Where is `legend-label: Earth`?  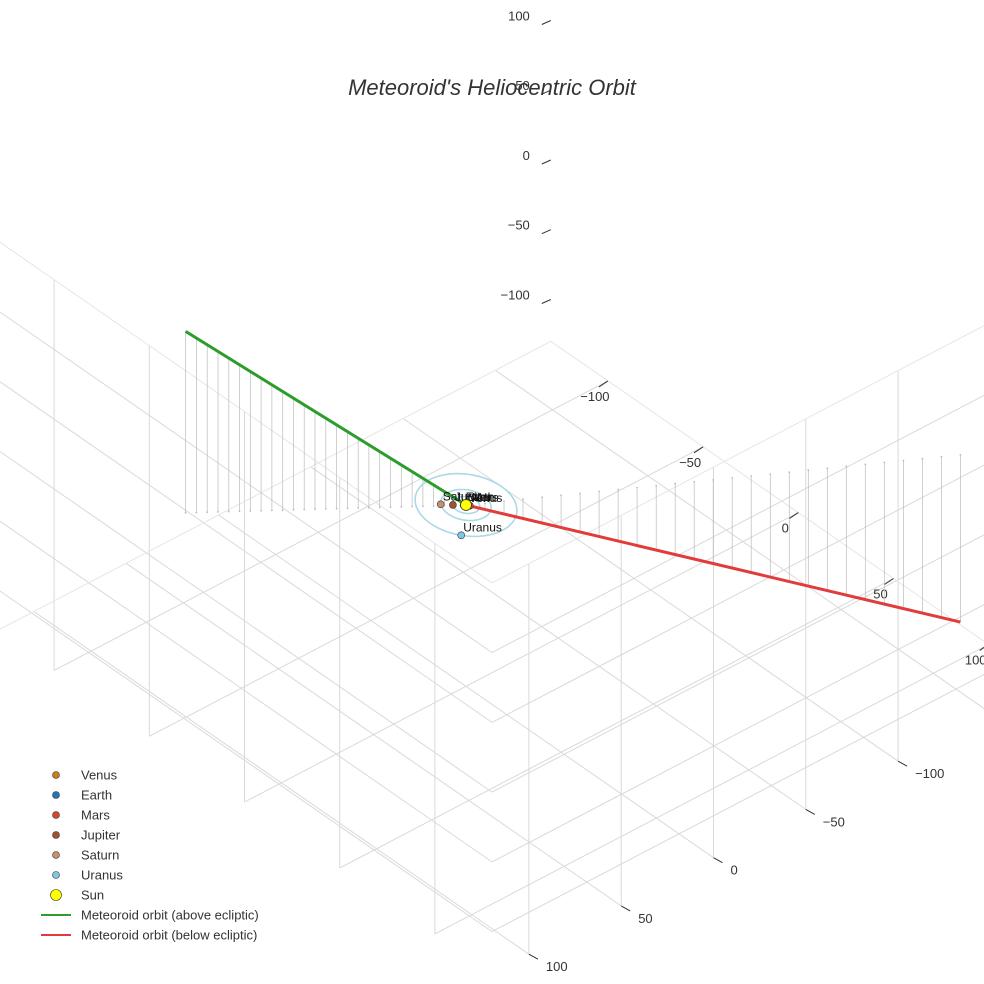 legend-label: Earth is located at coordinates (96, 795).